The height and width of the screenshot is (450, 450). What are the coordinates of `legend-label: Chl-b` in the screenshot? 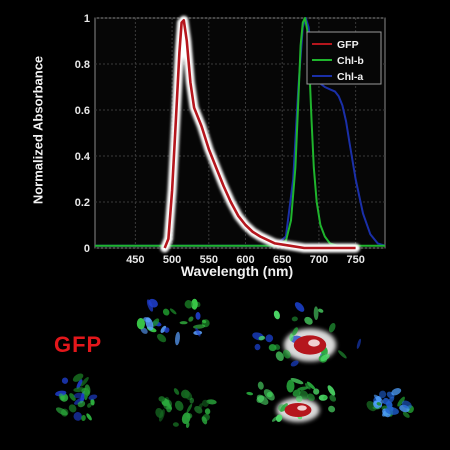 It's located at (350, 61).